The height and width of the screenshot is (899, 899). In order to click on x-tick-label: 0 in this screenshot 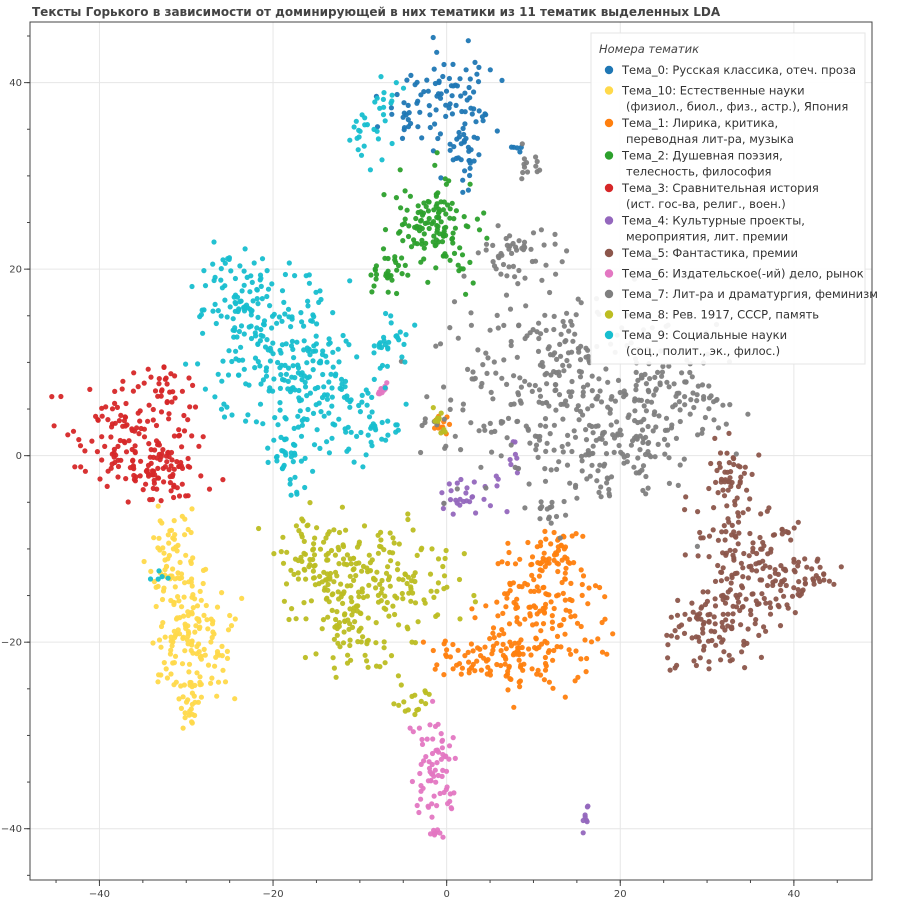, I will do `click(446, 894)`.